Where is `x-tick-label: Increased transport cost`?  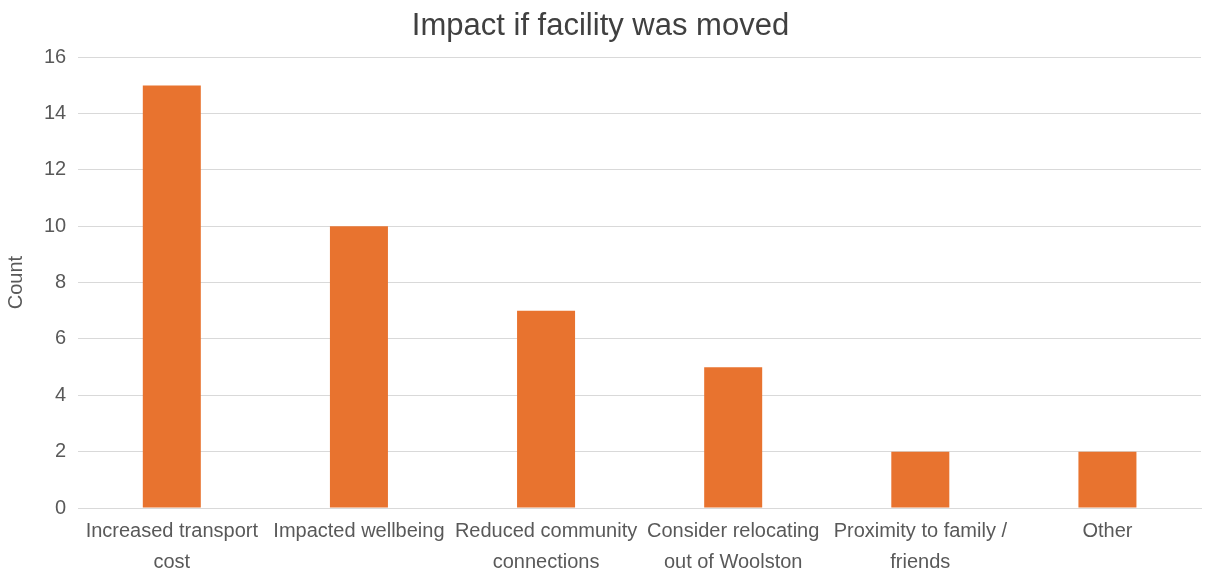
x-tick-label: Increased transport cost is located at coordinates (172, 546).